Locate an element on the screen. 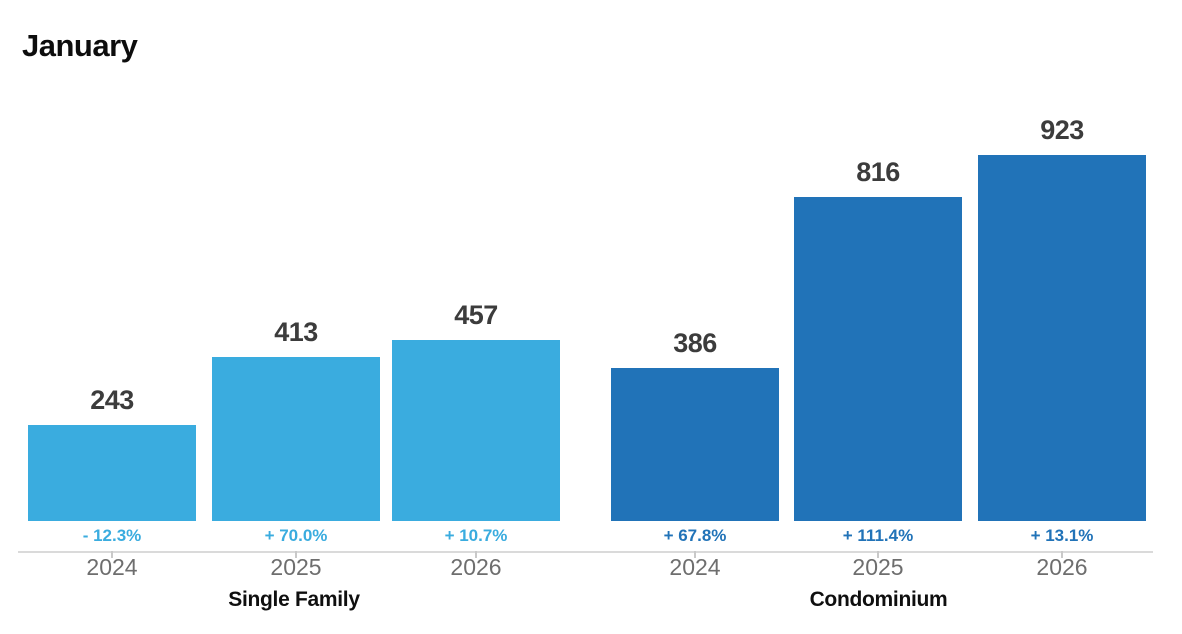 The width and height of the screenshot is (1182, 634). bar-single-family-2024 is located at coordinates (112, 473).